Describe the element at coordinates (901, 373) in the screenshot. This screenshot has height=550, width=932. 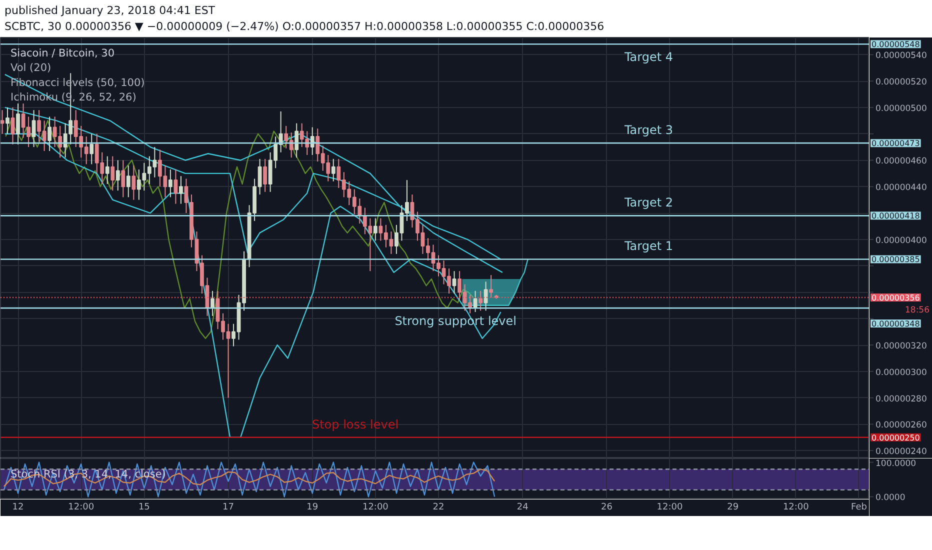
I see `y-tick-label: 0.00000300` at that location.